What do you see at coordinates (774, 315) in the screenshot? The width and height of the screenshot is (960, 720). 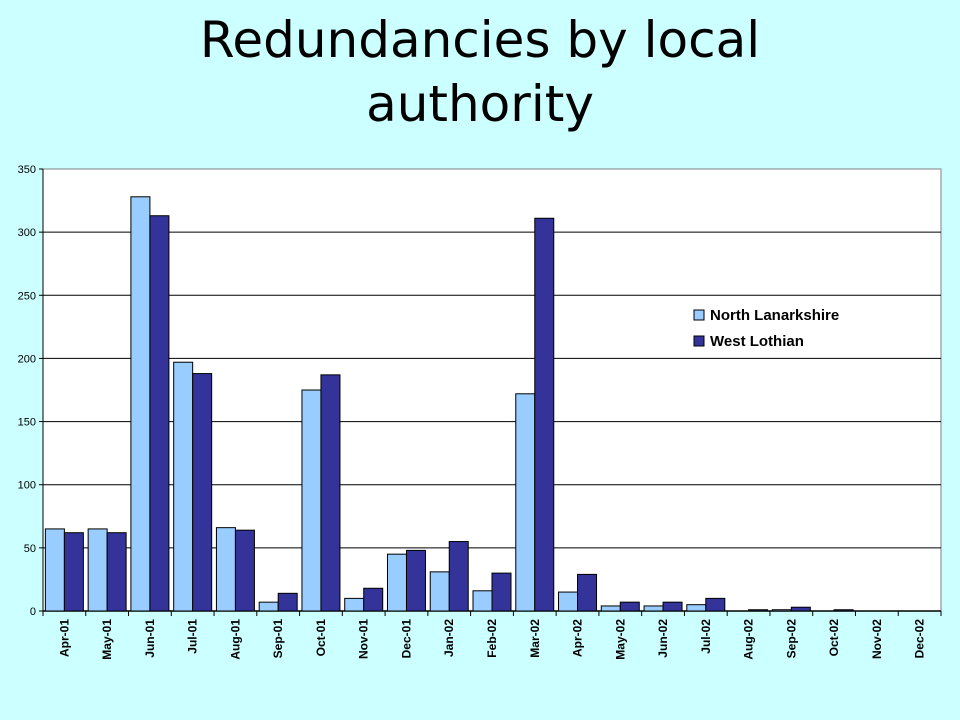 I see `legend-label: North Lanarkshire` at bounding box center [774, 315].